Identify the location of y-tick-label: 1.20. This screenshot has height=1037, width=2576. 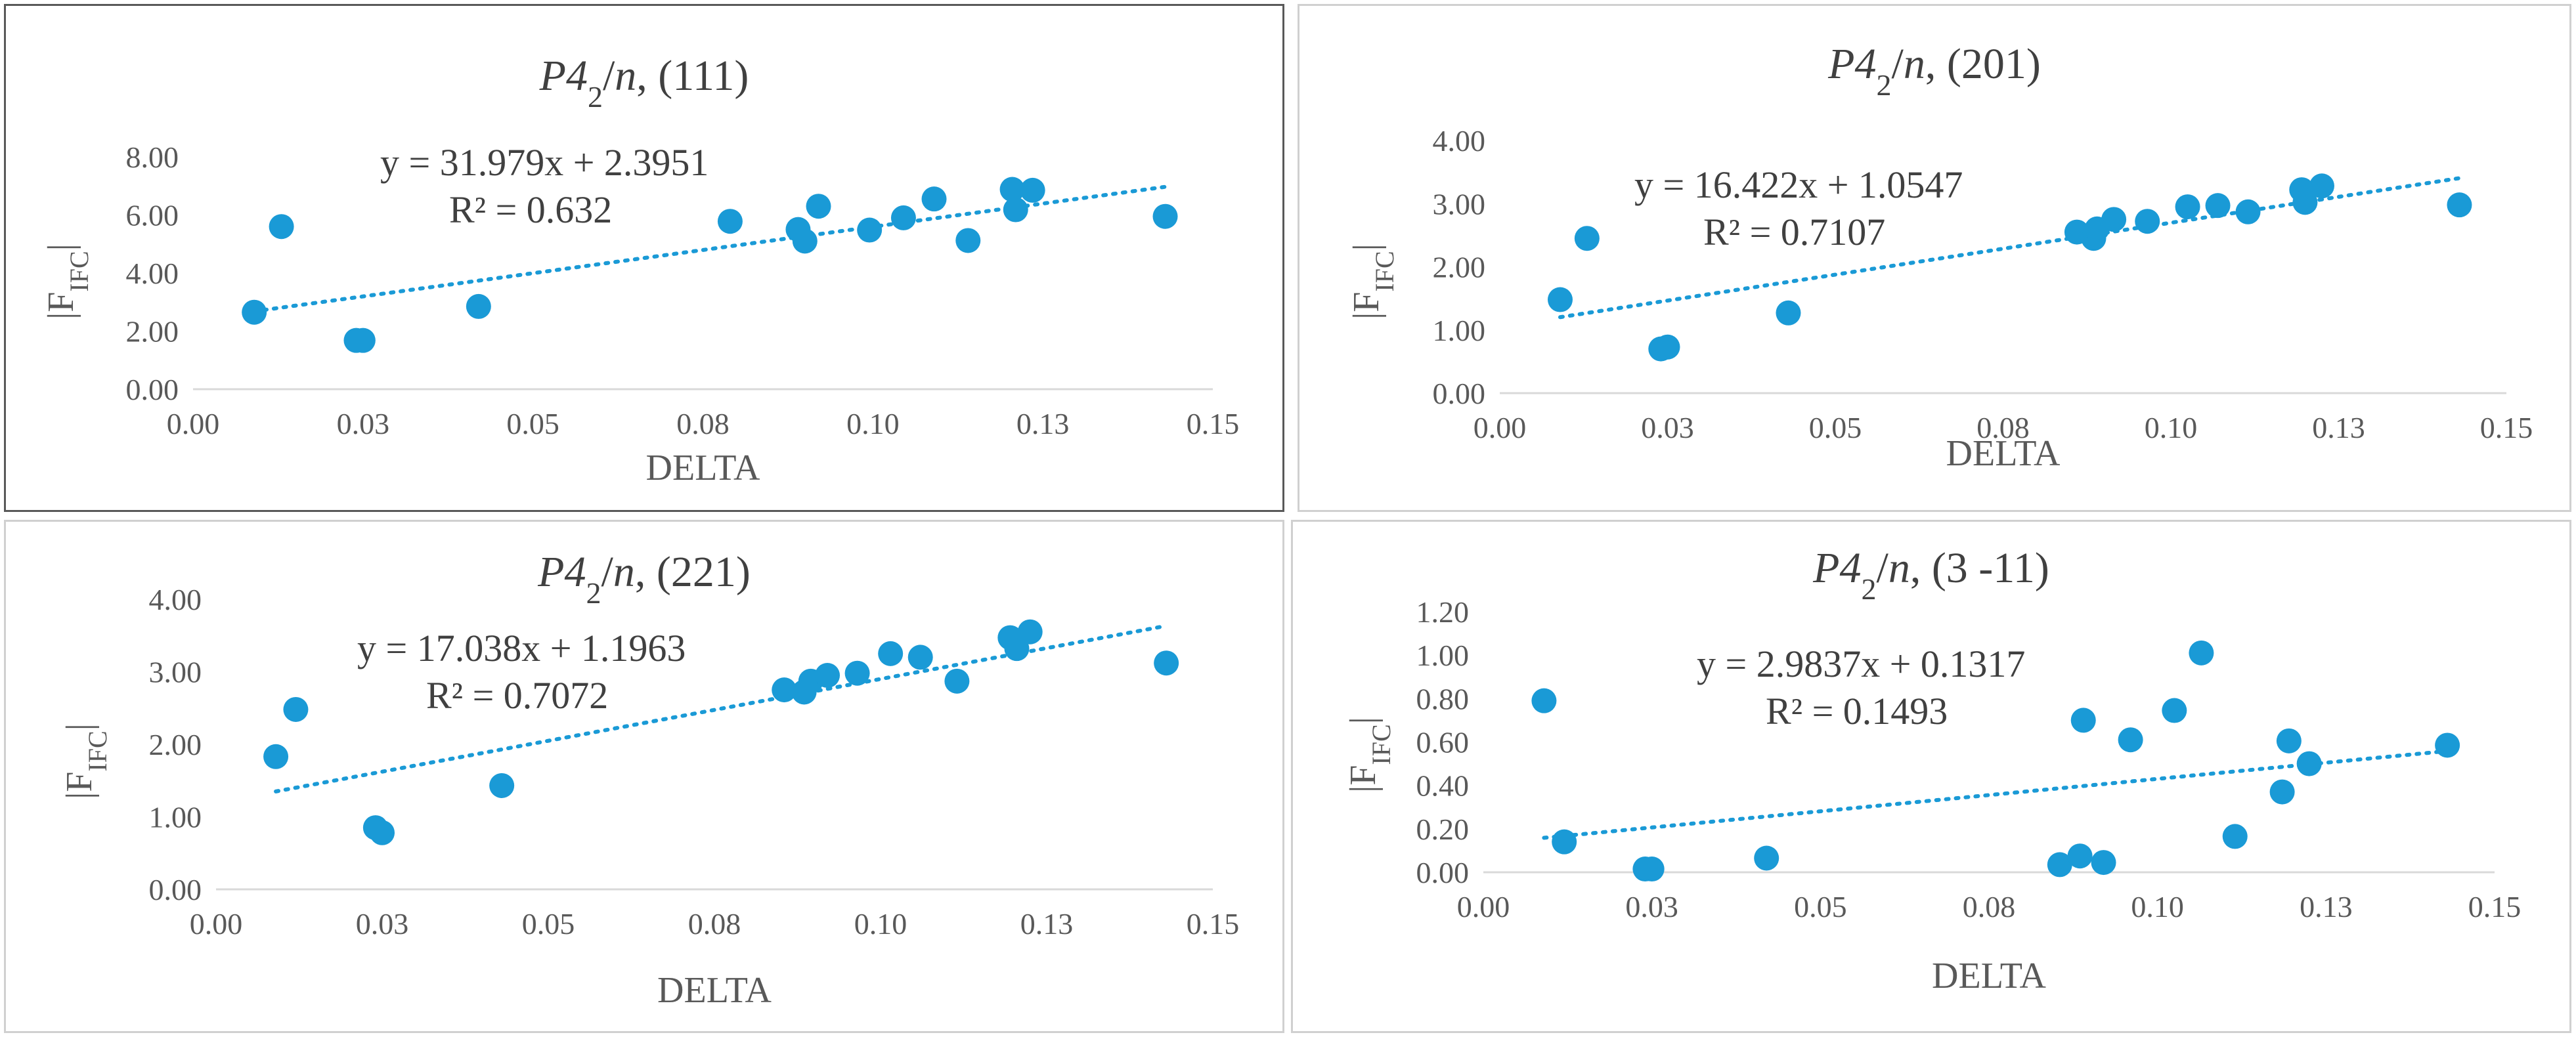
(1443, 612).